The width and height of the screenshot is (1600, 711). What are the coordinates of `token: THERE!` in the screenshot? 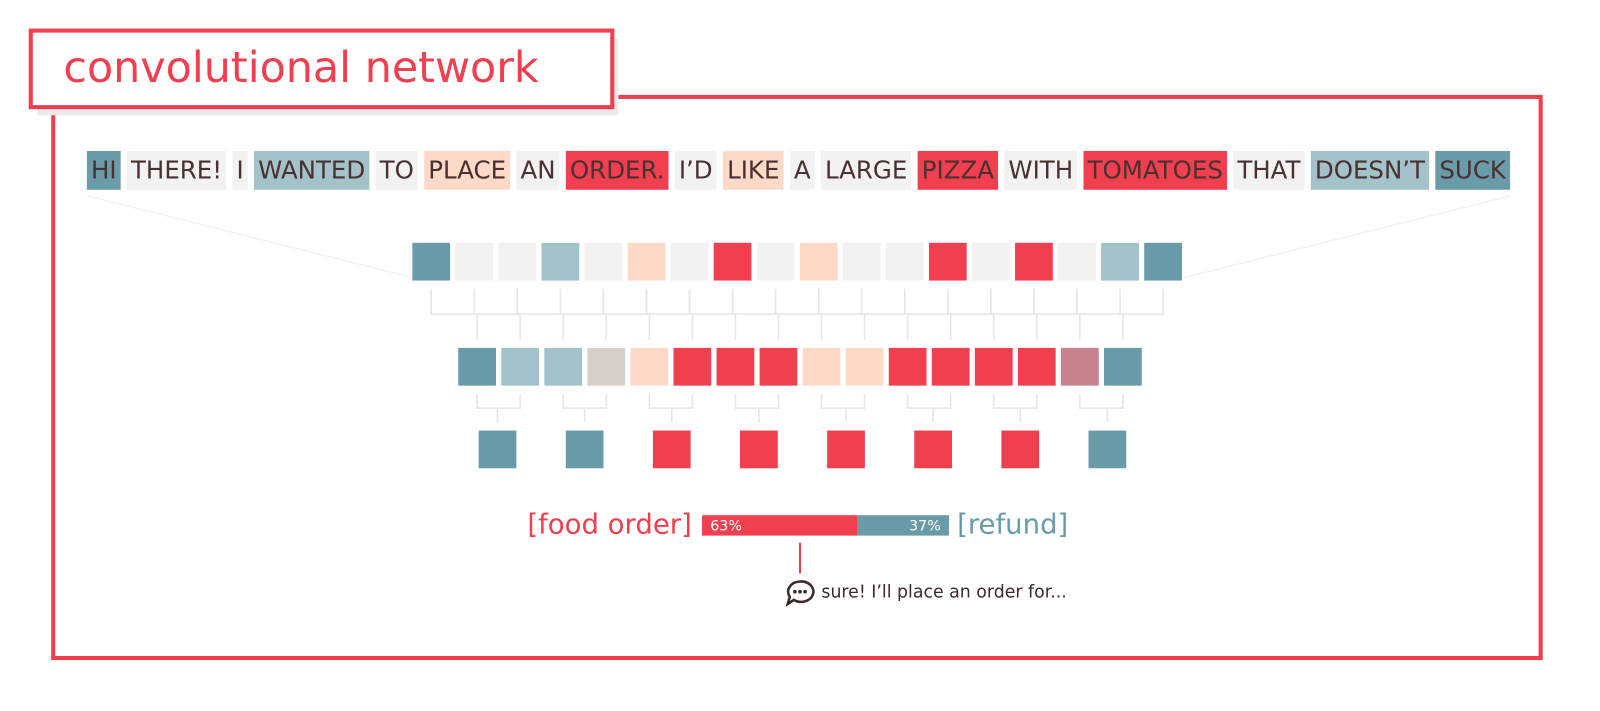 It's located at (176, 169).